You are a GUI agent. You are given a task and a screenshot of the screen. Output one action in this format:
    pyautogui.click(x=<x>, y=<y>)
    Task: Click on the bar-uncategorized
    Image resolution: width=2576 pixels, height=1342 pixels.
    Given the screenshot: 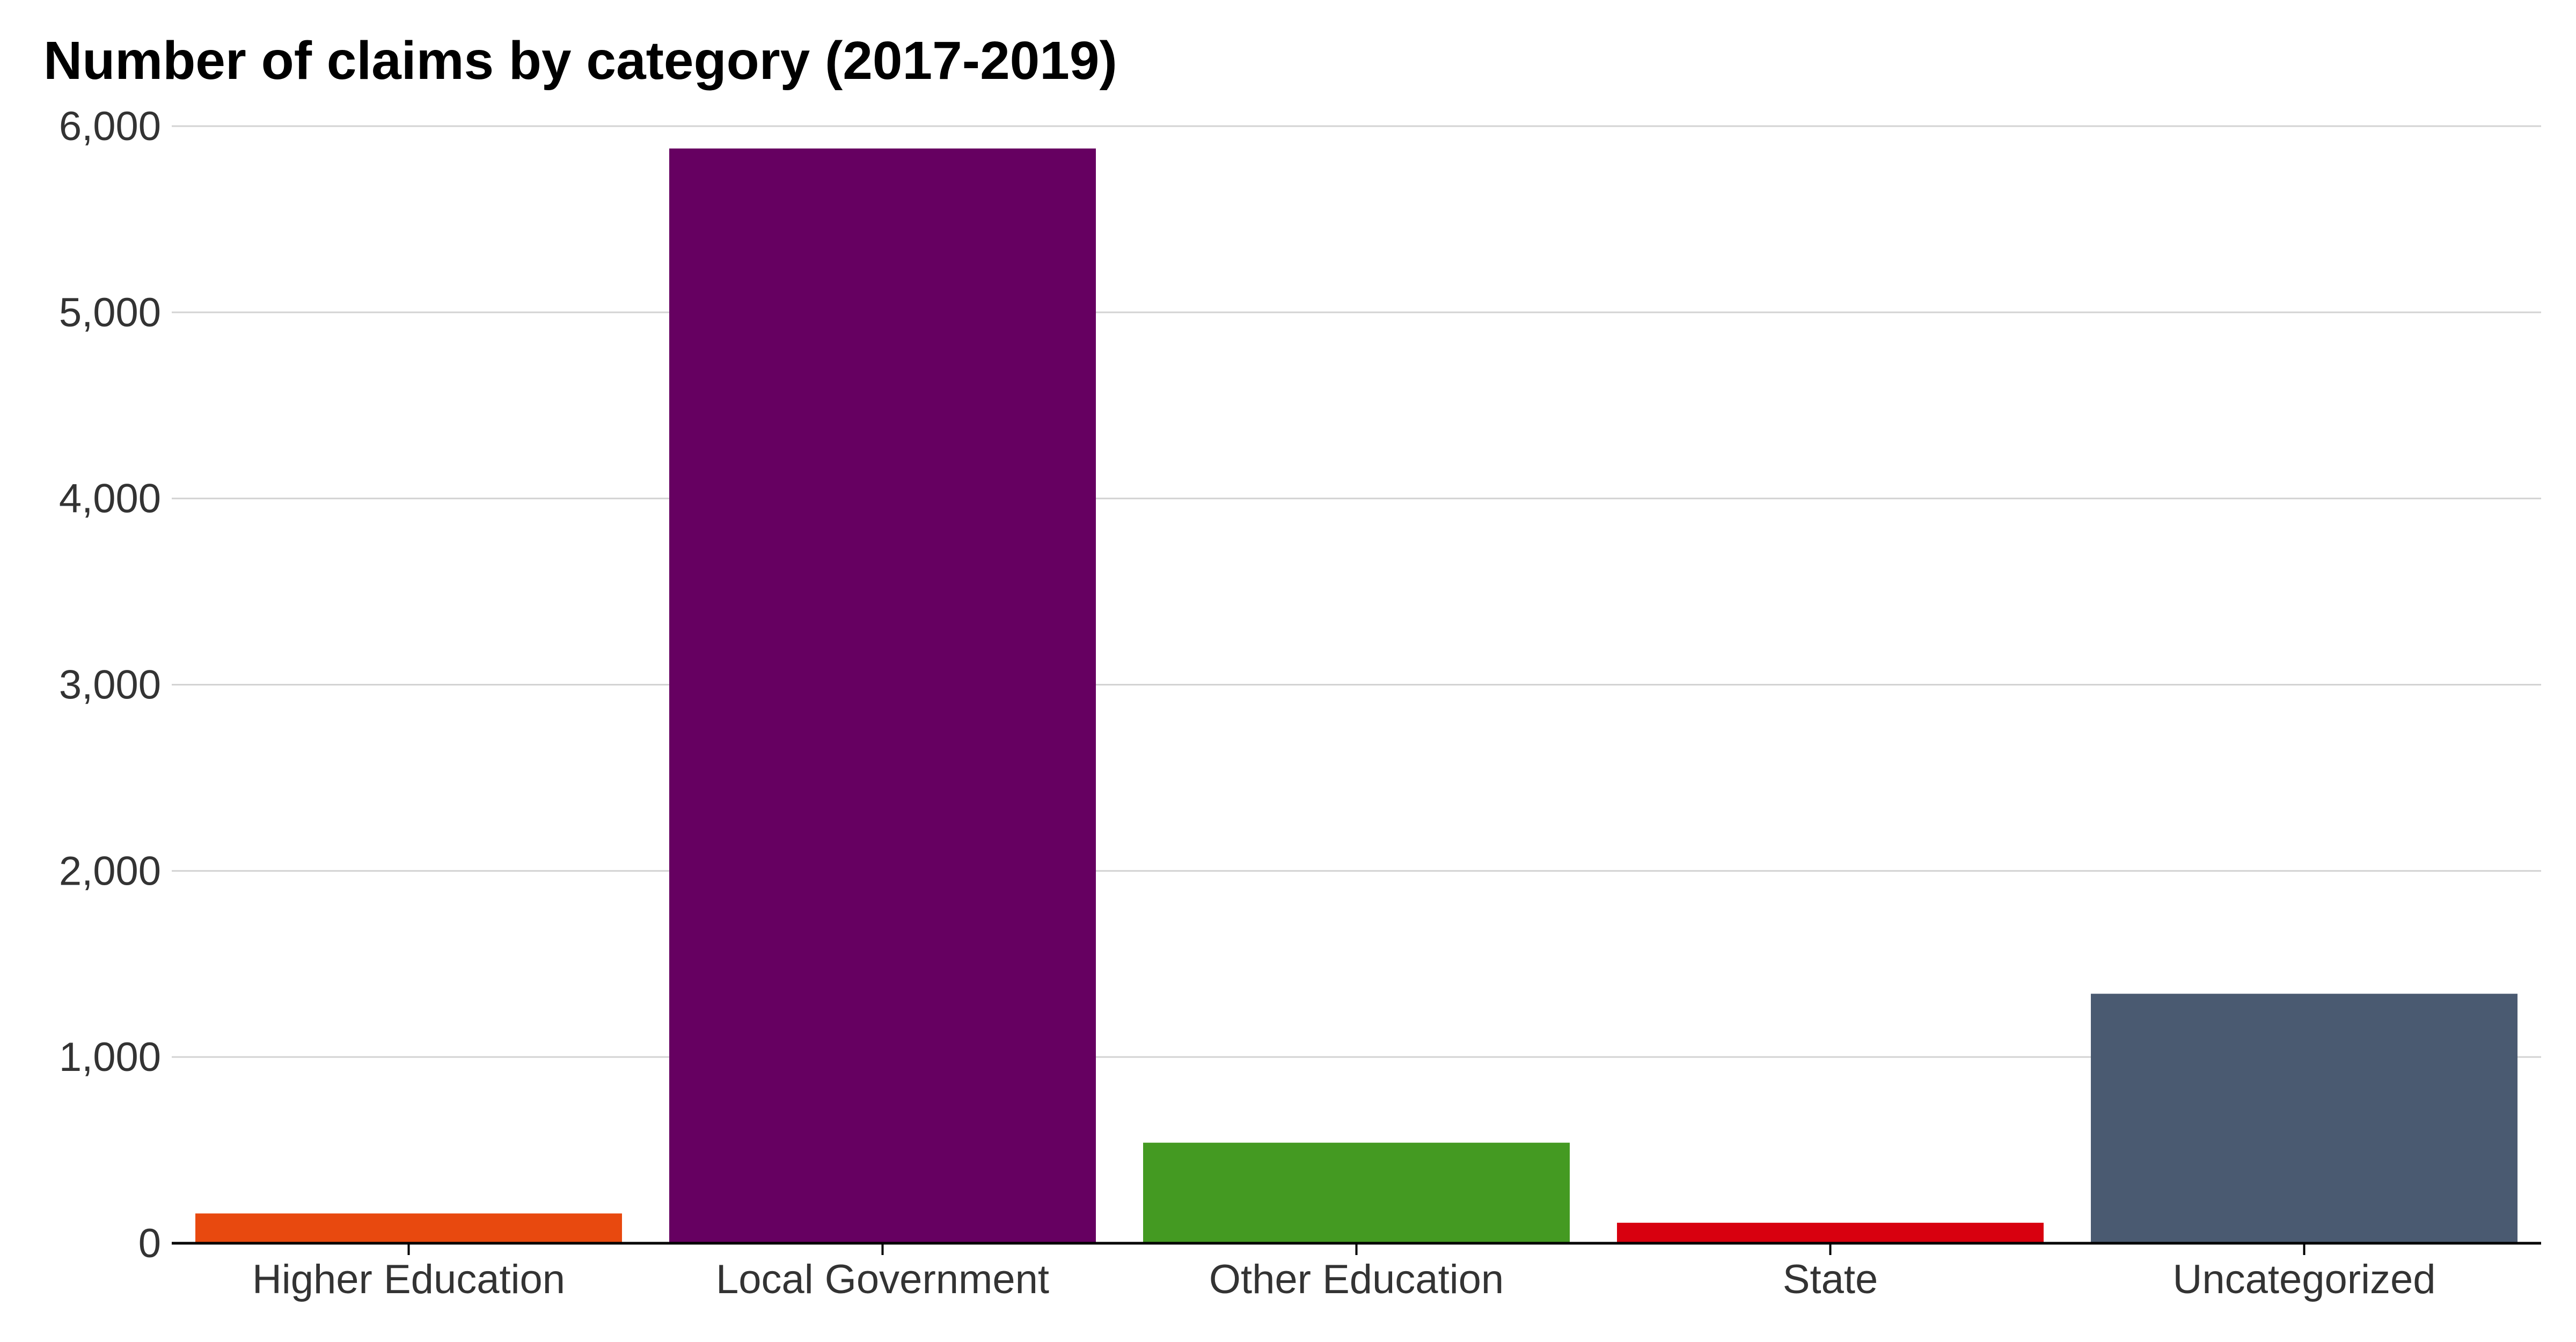 What is the action you would take?
    pyautogui.click(x=2304, y=1119)
    